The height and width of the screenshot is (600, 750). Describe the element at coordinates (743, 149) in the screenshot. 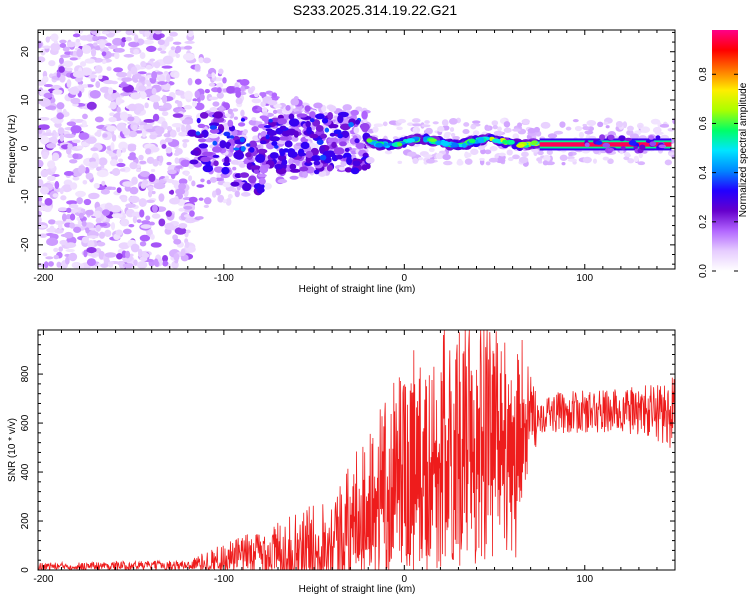

I see `colorbar-label: Normalized spectral amplitude` at that location.